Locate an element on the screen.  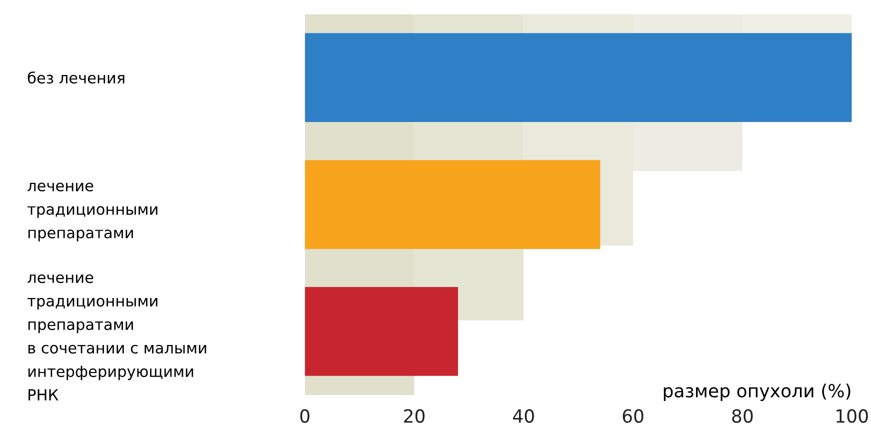
x-axis-title: размер опухоли (%) is located at coordinates (757, 393).